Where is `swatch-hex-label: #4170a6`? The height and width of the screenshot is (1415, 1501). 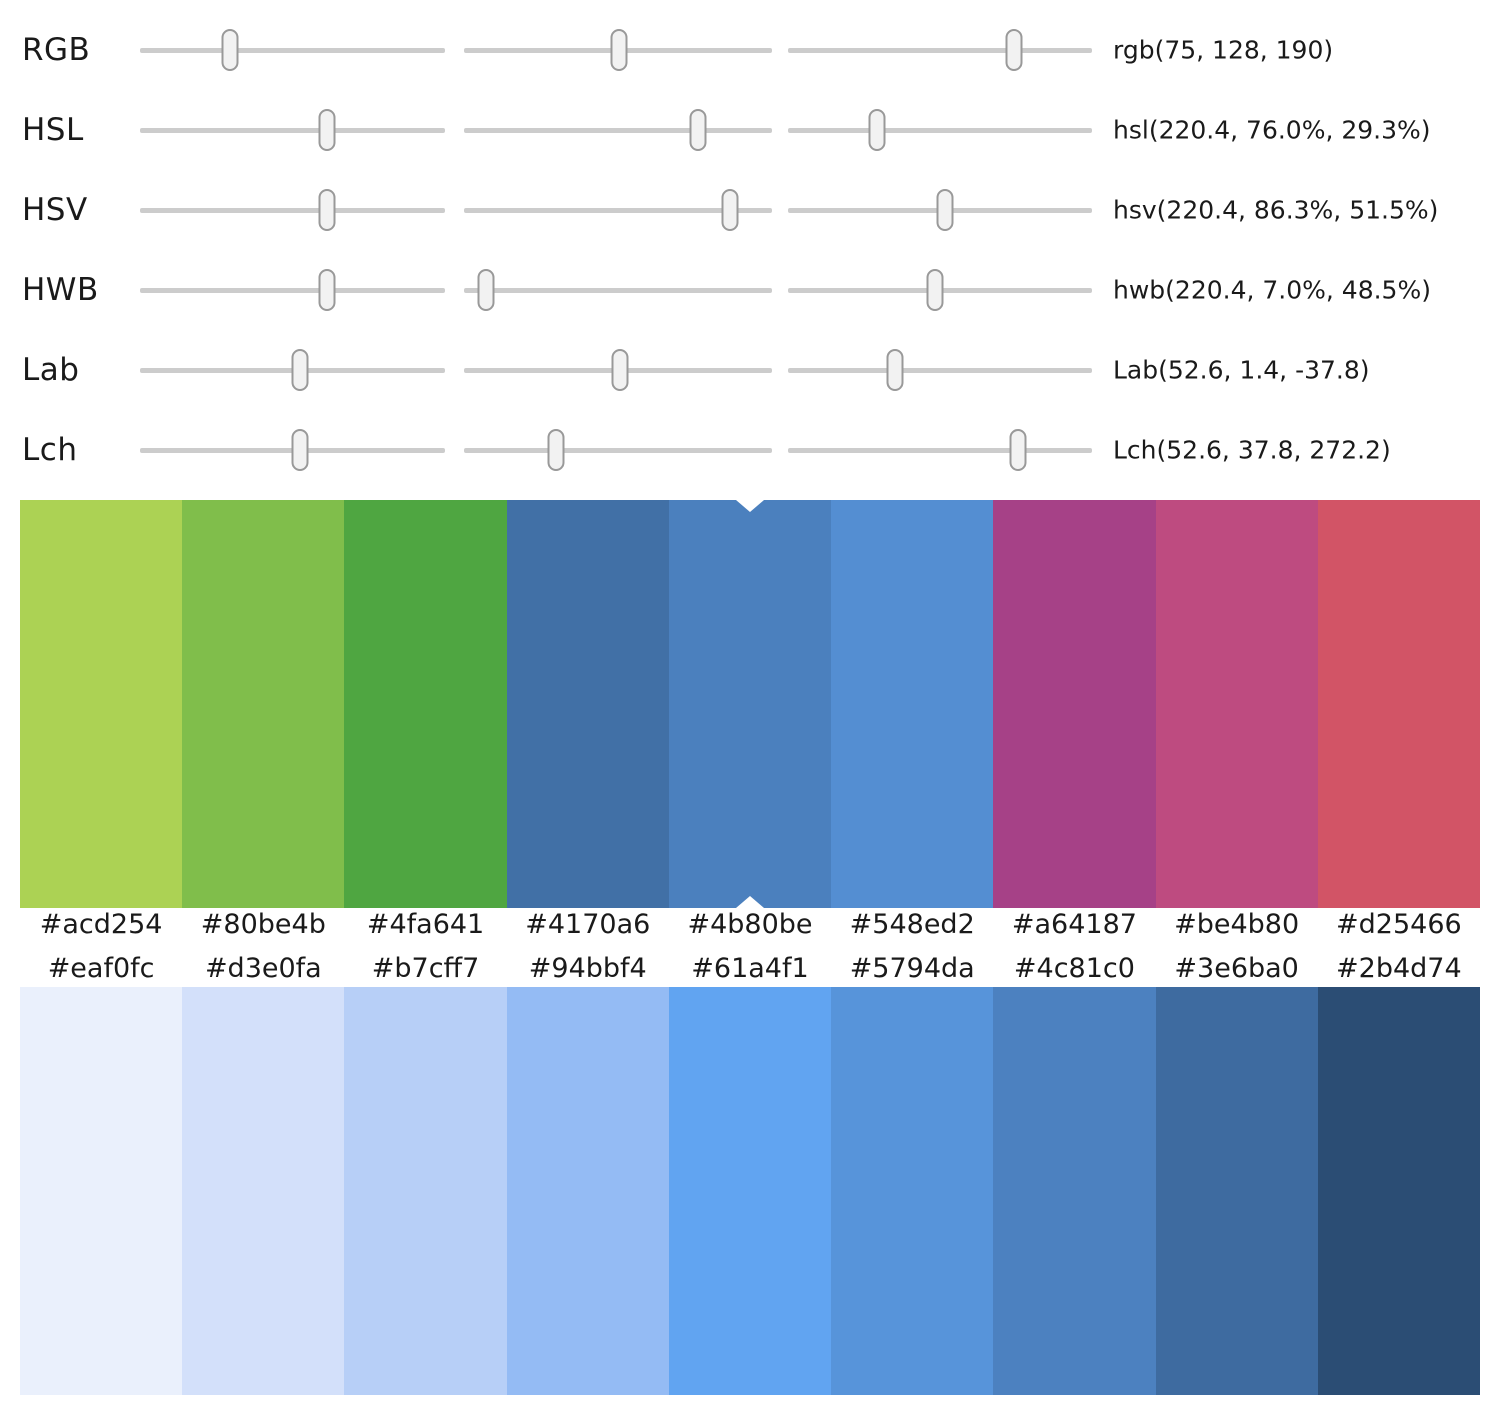 swatch-hex-label: #4170a6 is located at coordinates (588, 924).